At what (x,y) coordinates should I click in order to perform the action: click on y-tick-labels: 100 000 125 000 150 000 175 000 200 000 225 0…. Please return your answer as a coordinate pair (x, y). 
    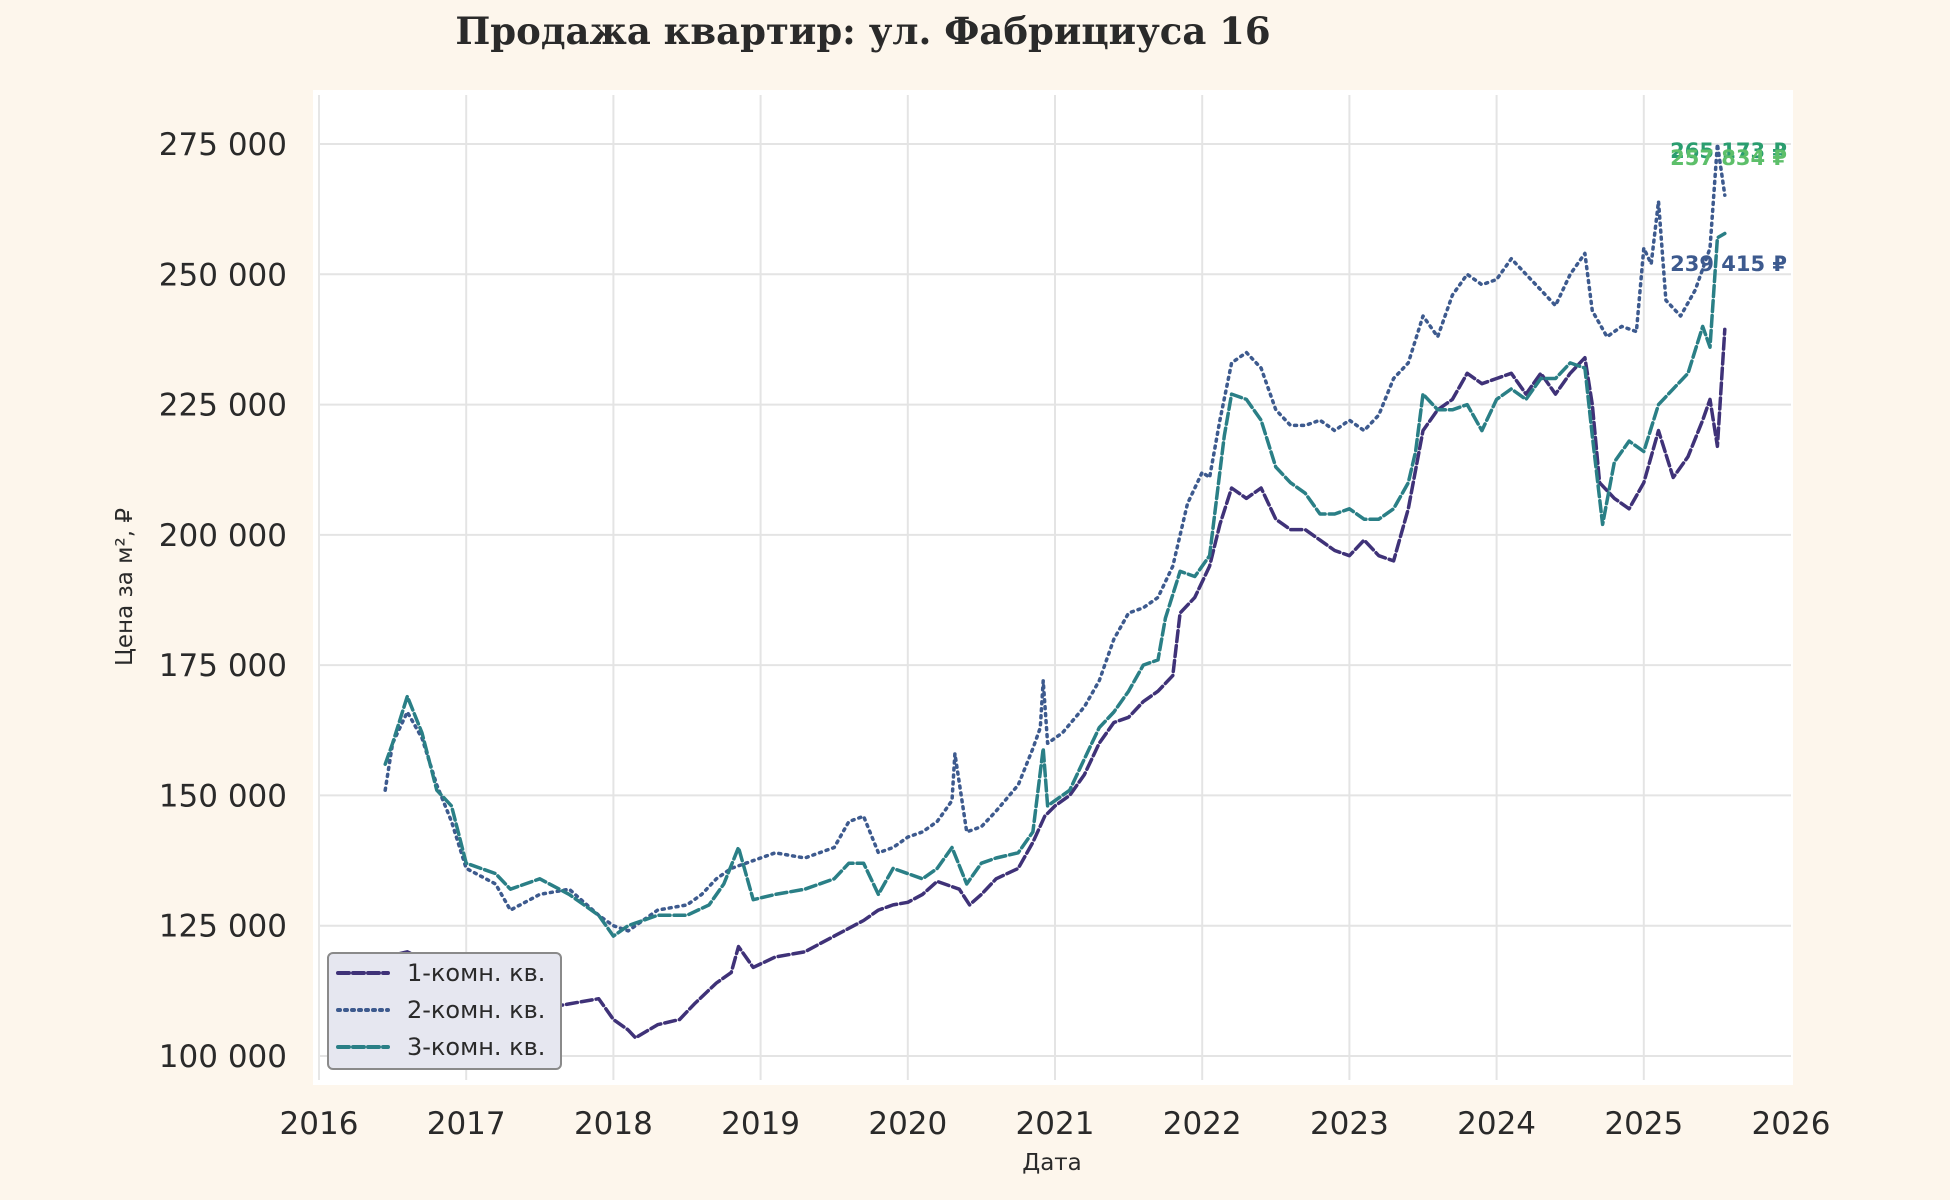
    Looking at the image, I should click on (223, 601).